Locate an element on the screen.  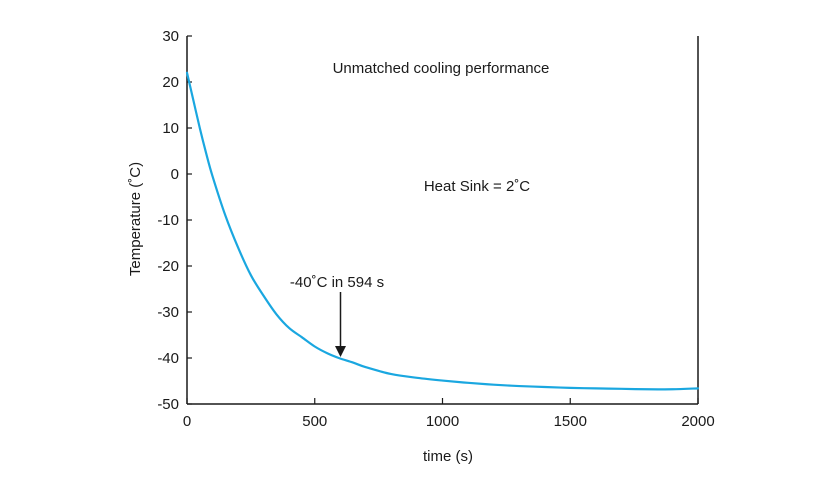
x-tick-label: 500 is located at coordinates (314, 421).